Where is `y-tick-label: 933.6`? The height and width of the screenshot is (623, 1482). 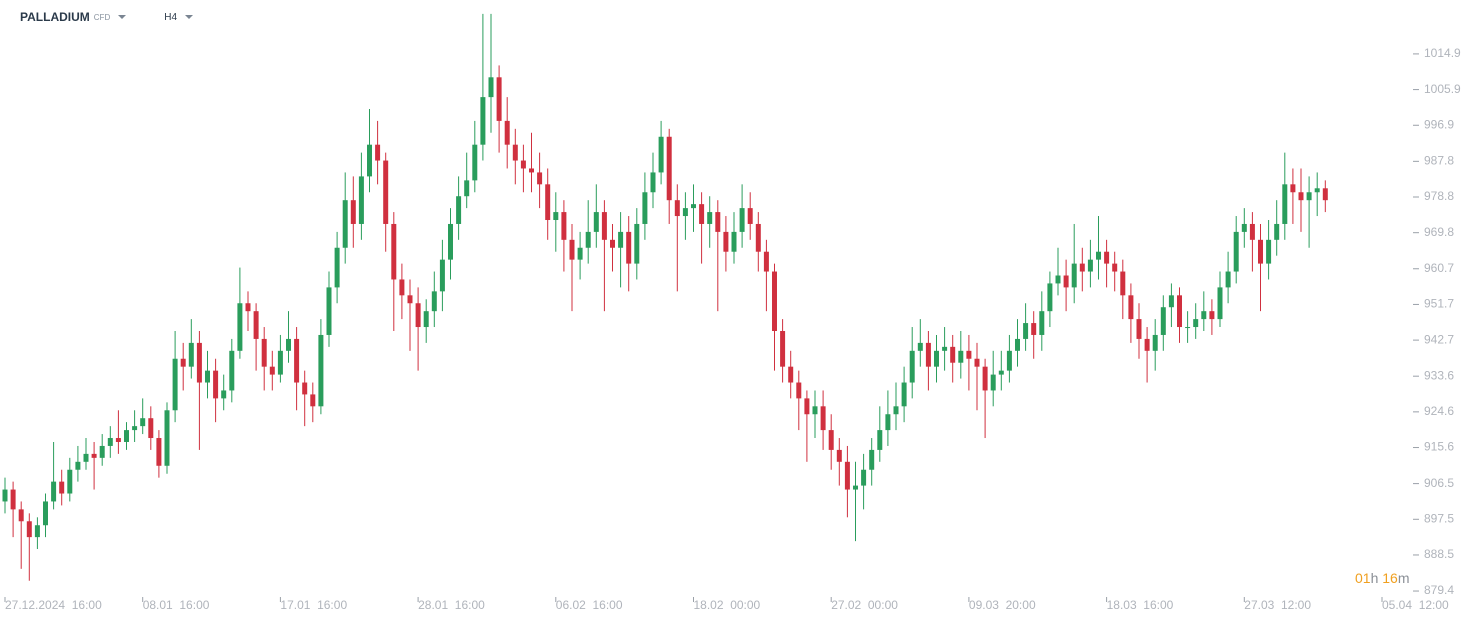 y-tick-label: 933.6 is located at coordinates (1439, 375).